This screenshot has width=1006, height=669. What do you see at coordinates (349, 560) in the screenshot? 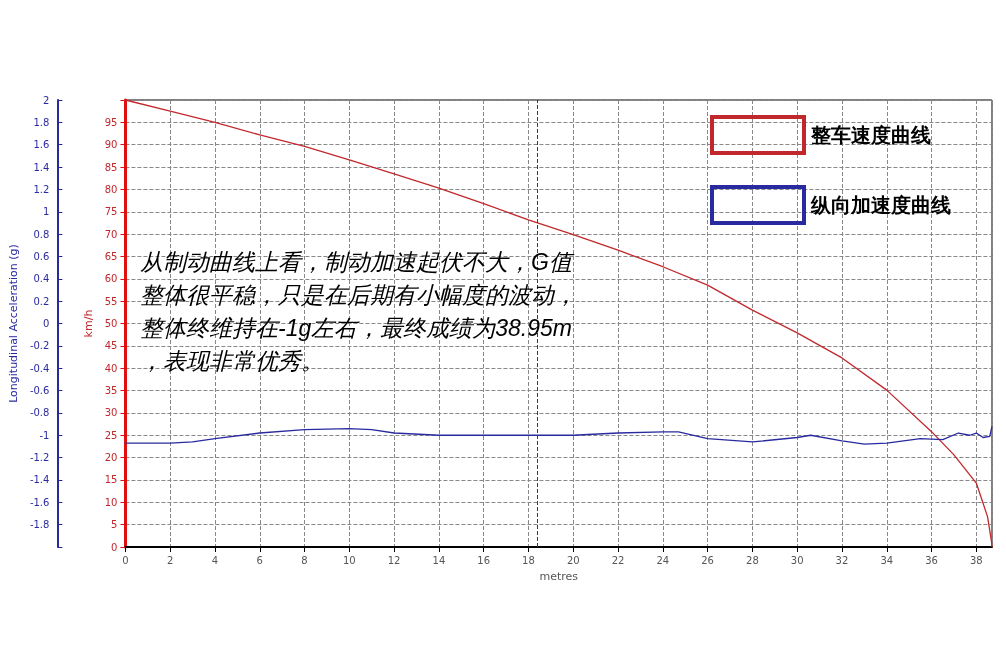
I see `x-tick-label: 10` at bounding box center [349, 560].